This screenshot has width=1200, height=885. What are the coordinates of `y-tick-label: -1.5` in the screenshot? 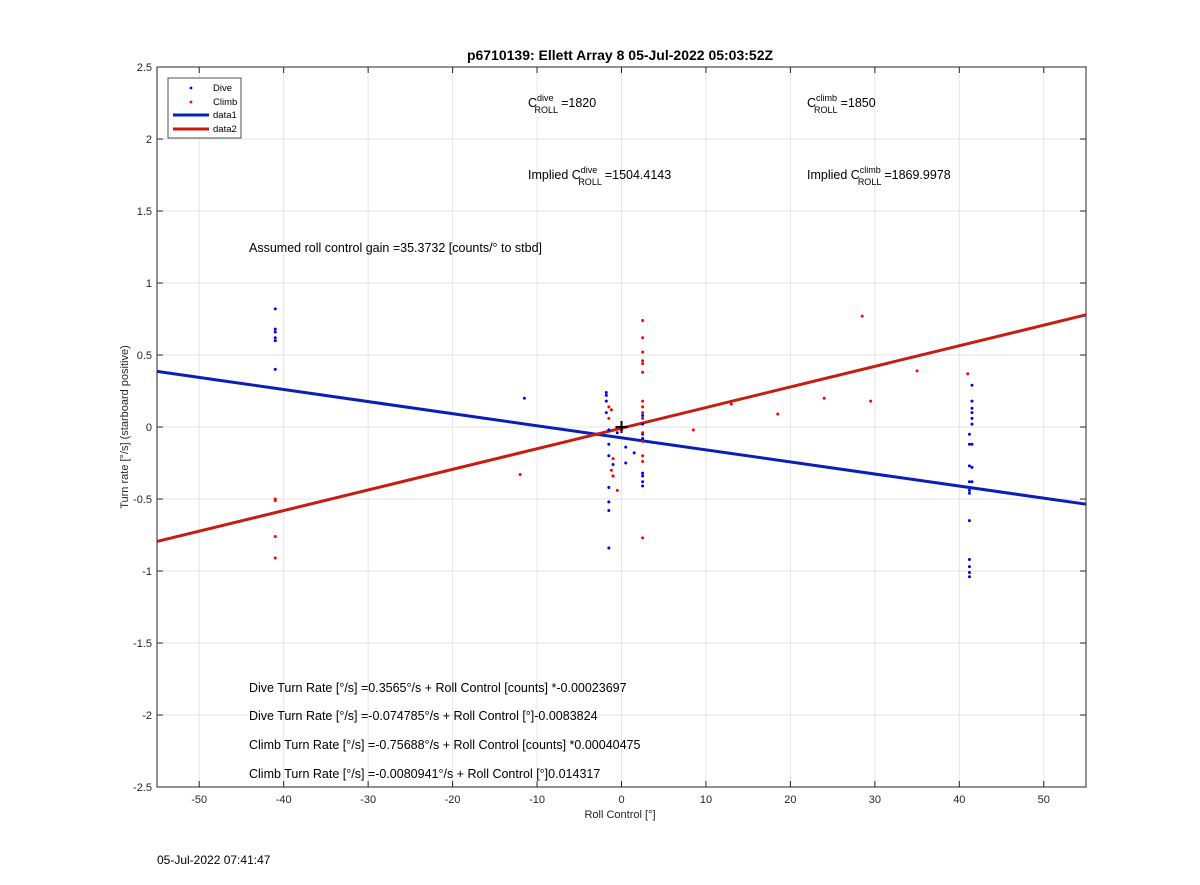 It's located at (142, 644).